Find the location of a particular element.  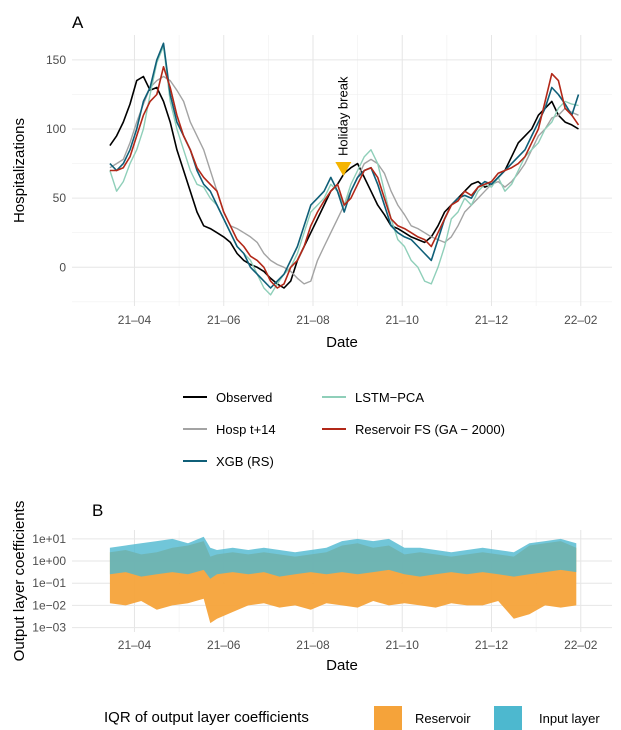

legend-key-reservoir is located at coordinates (388, 718).